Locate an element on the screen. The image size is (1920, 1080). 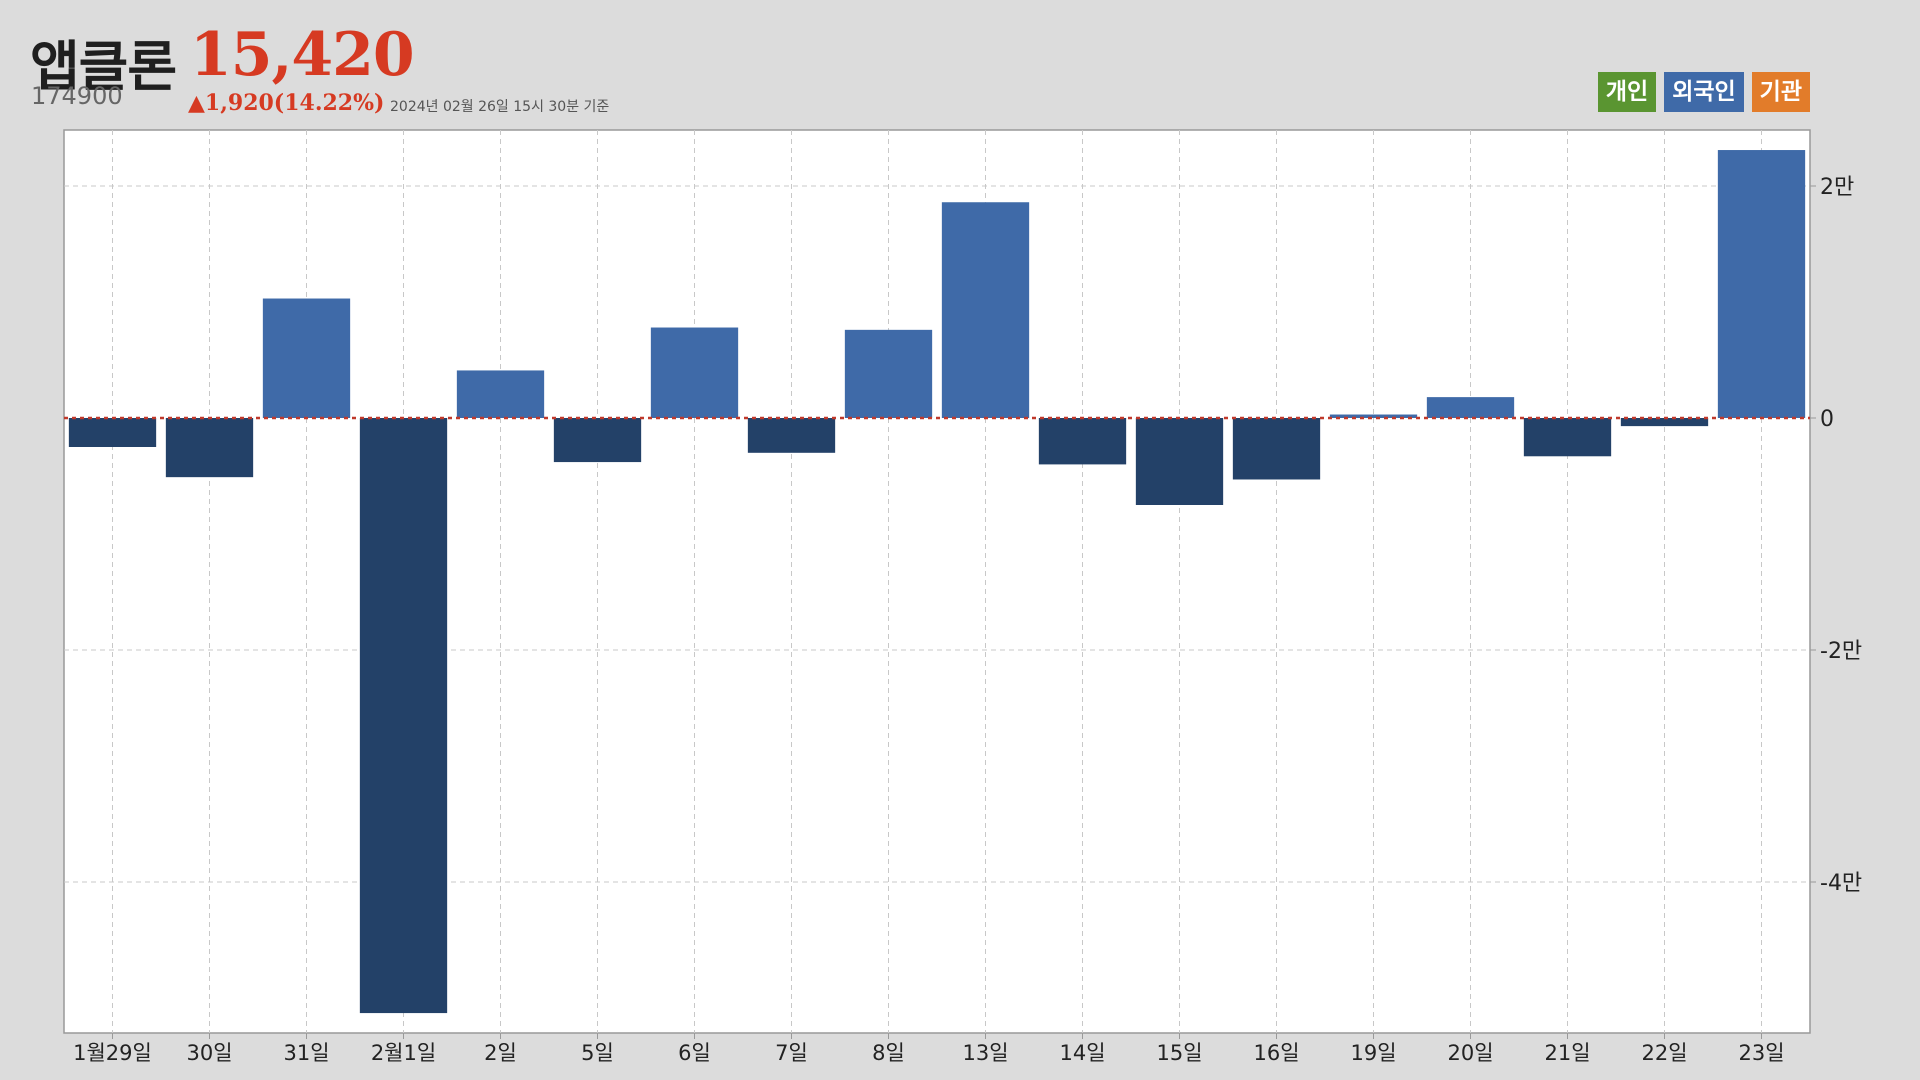
legend-individual-button: 개인 is located at coordinates (1627, 92).